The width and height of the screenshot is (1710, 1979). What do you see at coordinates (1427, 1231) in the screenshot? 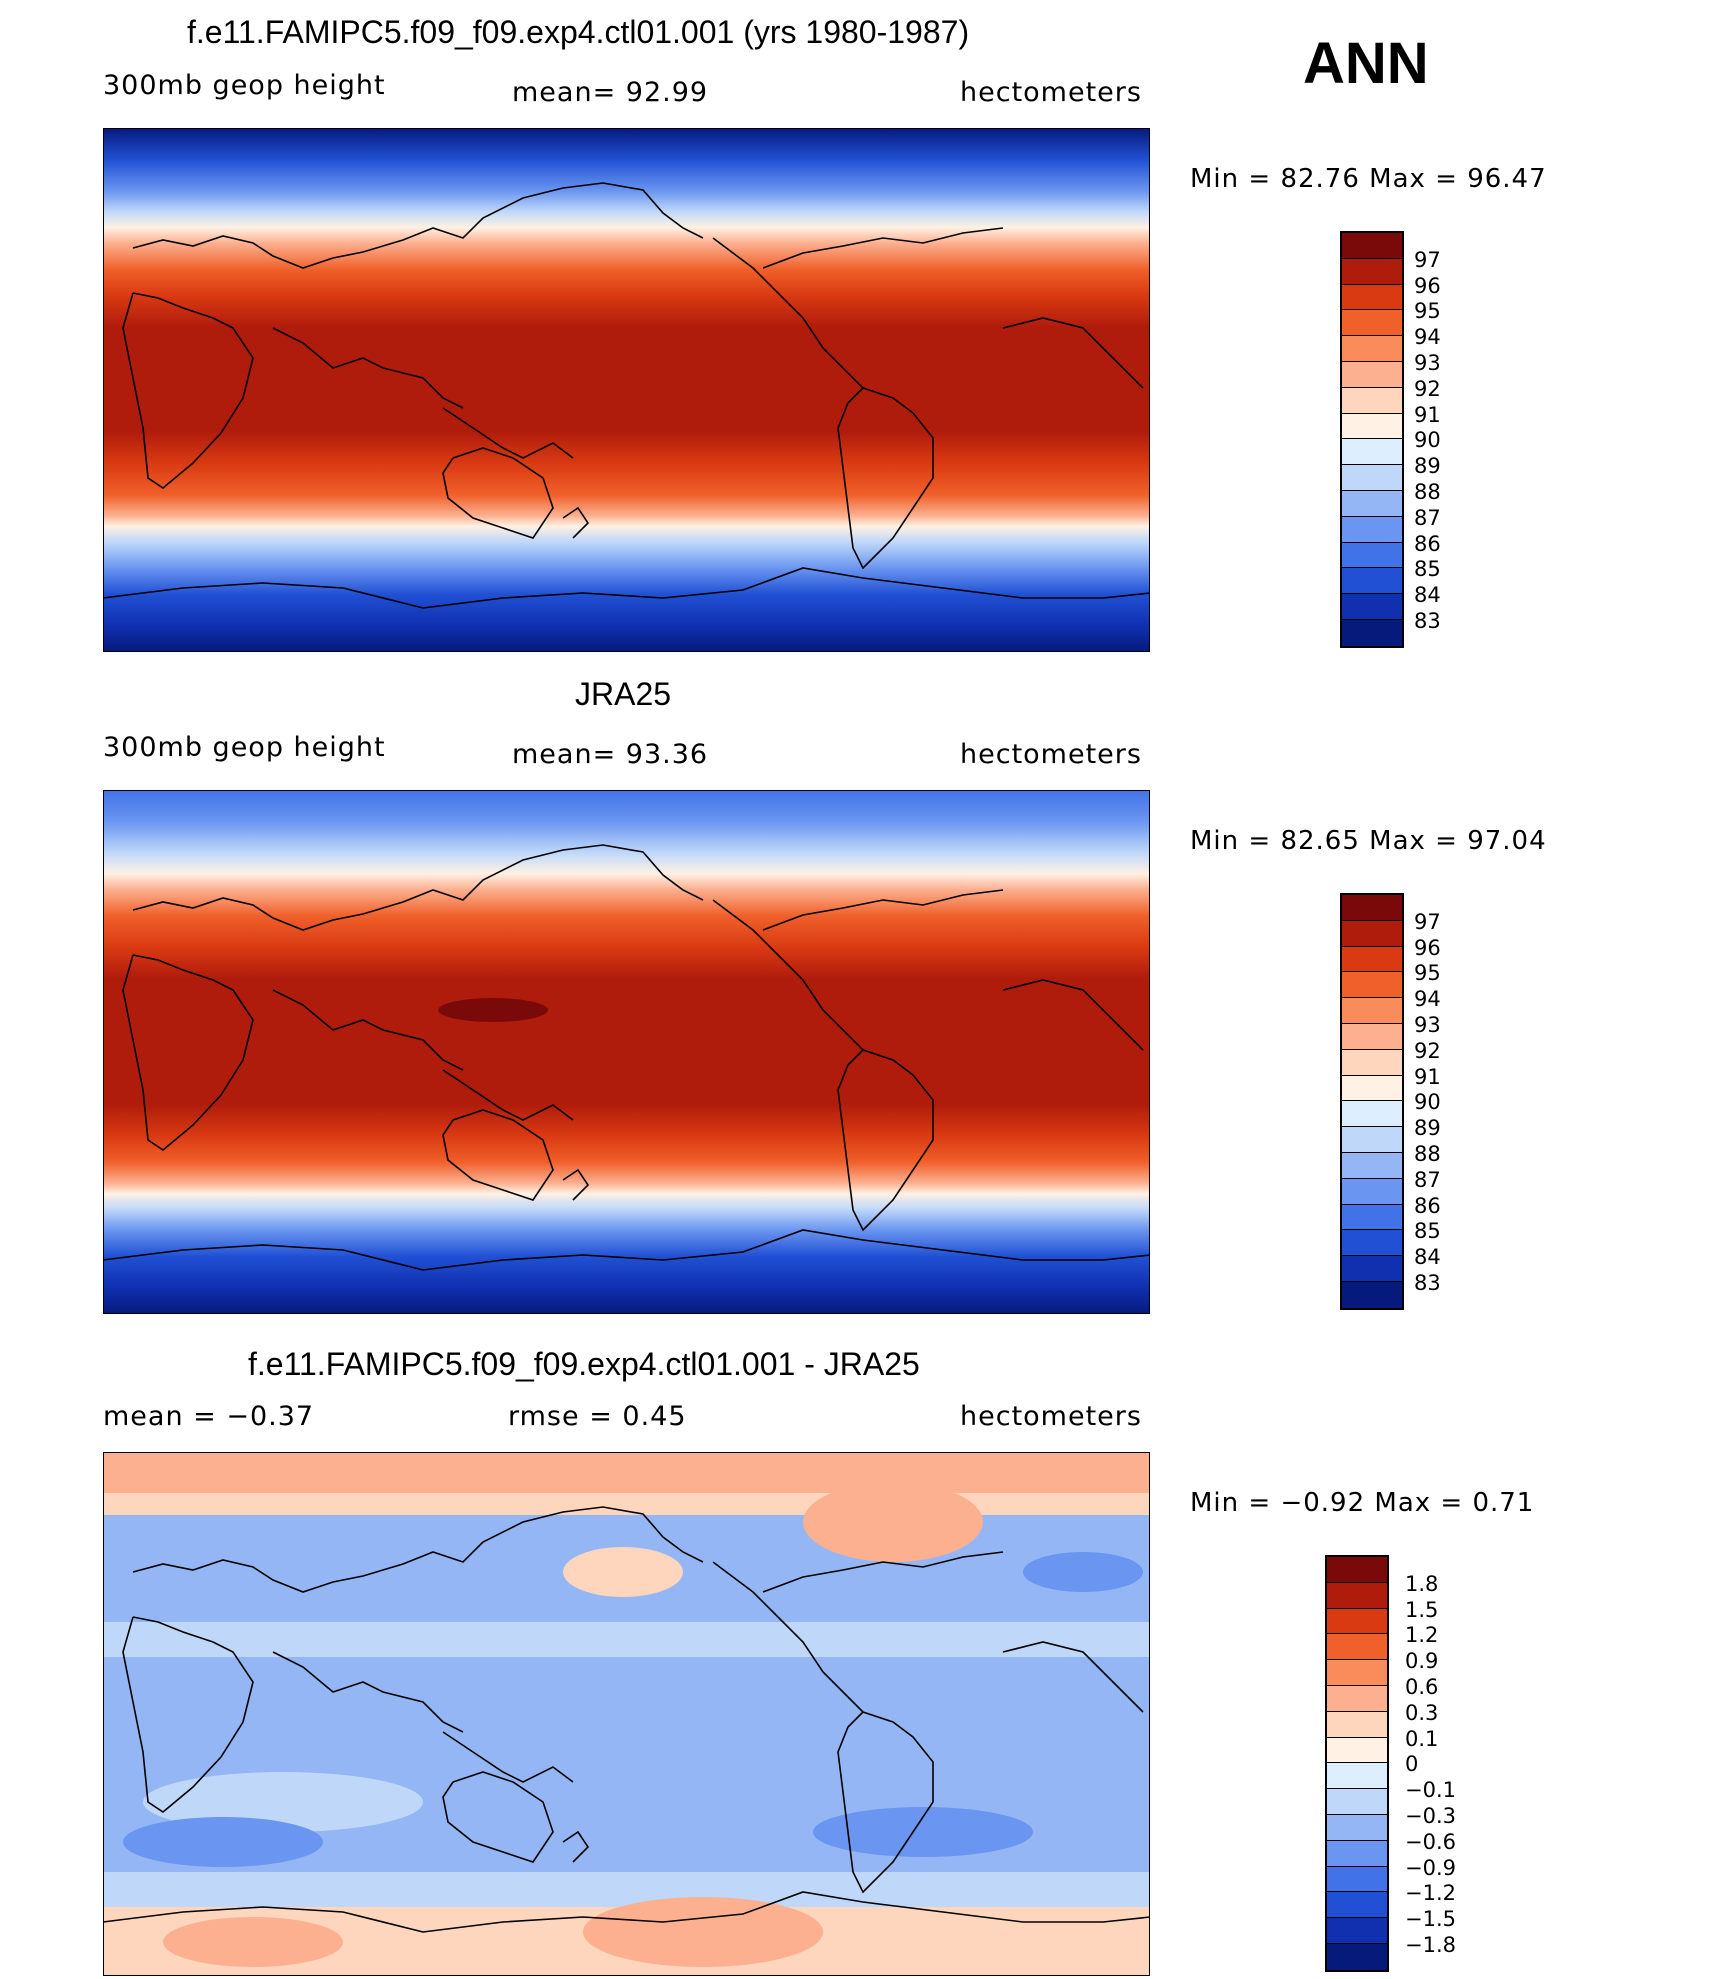
I see `panel-2-colorbar-tick-label: 85` at bounding box center [1427, 1231].